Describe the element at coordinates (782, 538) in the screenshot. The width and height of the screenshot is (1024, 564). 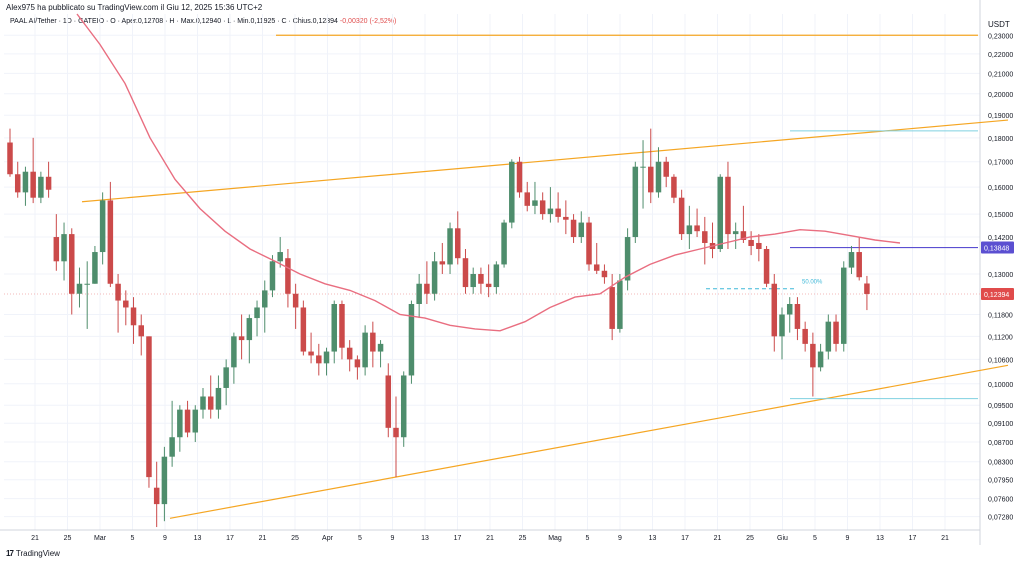
I see `x-tick-label: Giu` at that location.